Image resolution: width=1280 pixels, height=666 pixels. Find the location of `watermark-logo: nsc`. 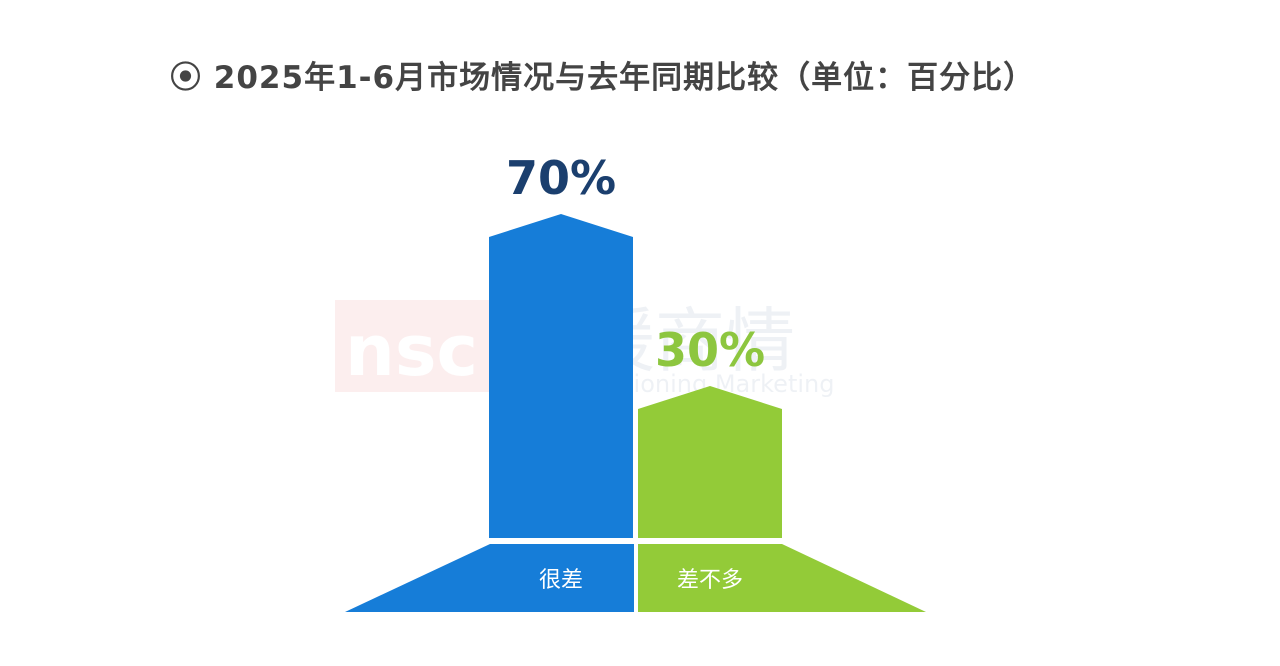

watermark-logo: nsc is located at coordinates (411, 351).